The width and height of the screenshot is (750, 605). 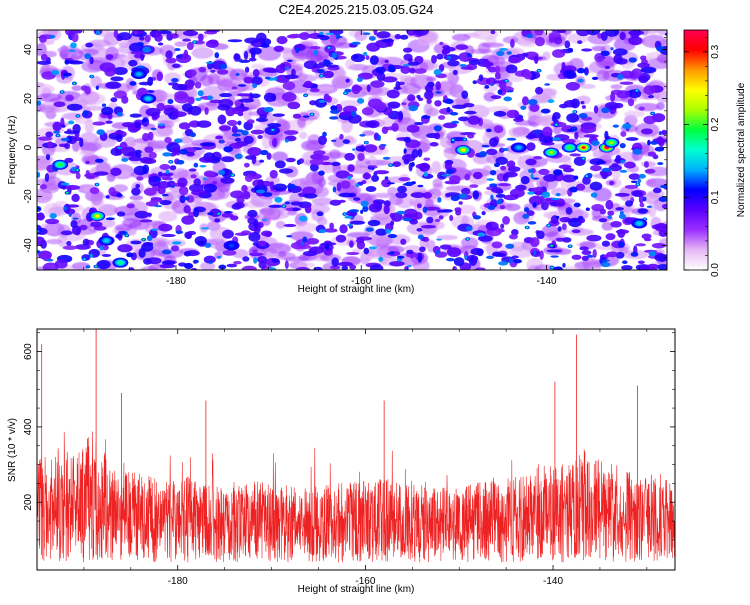 I want to click on snr-x-tick-label: -160, so click(x=365, y=581).